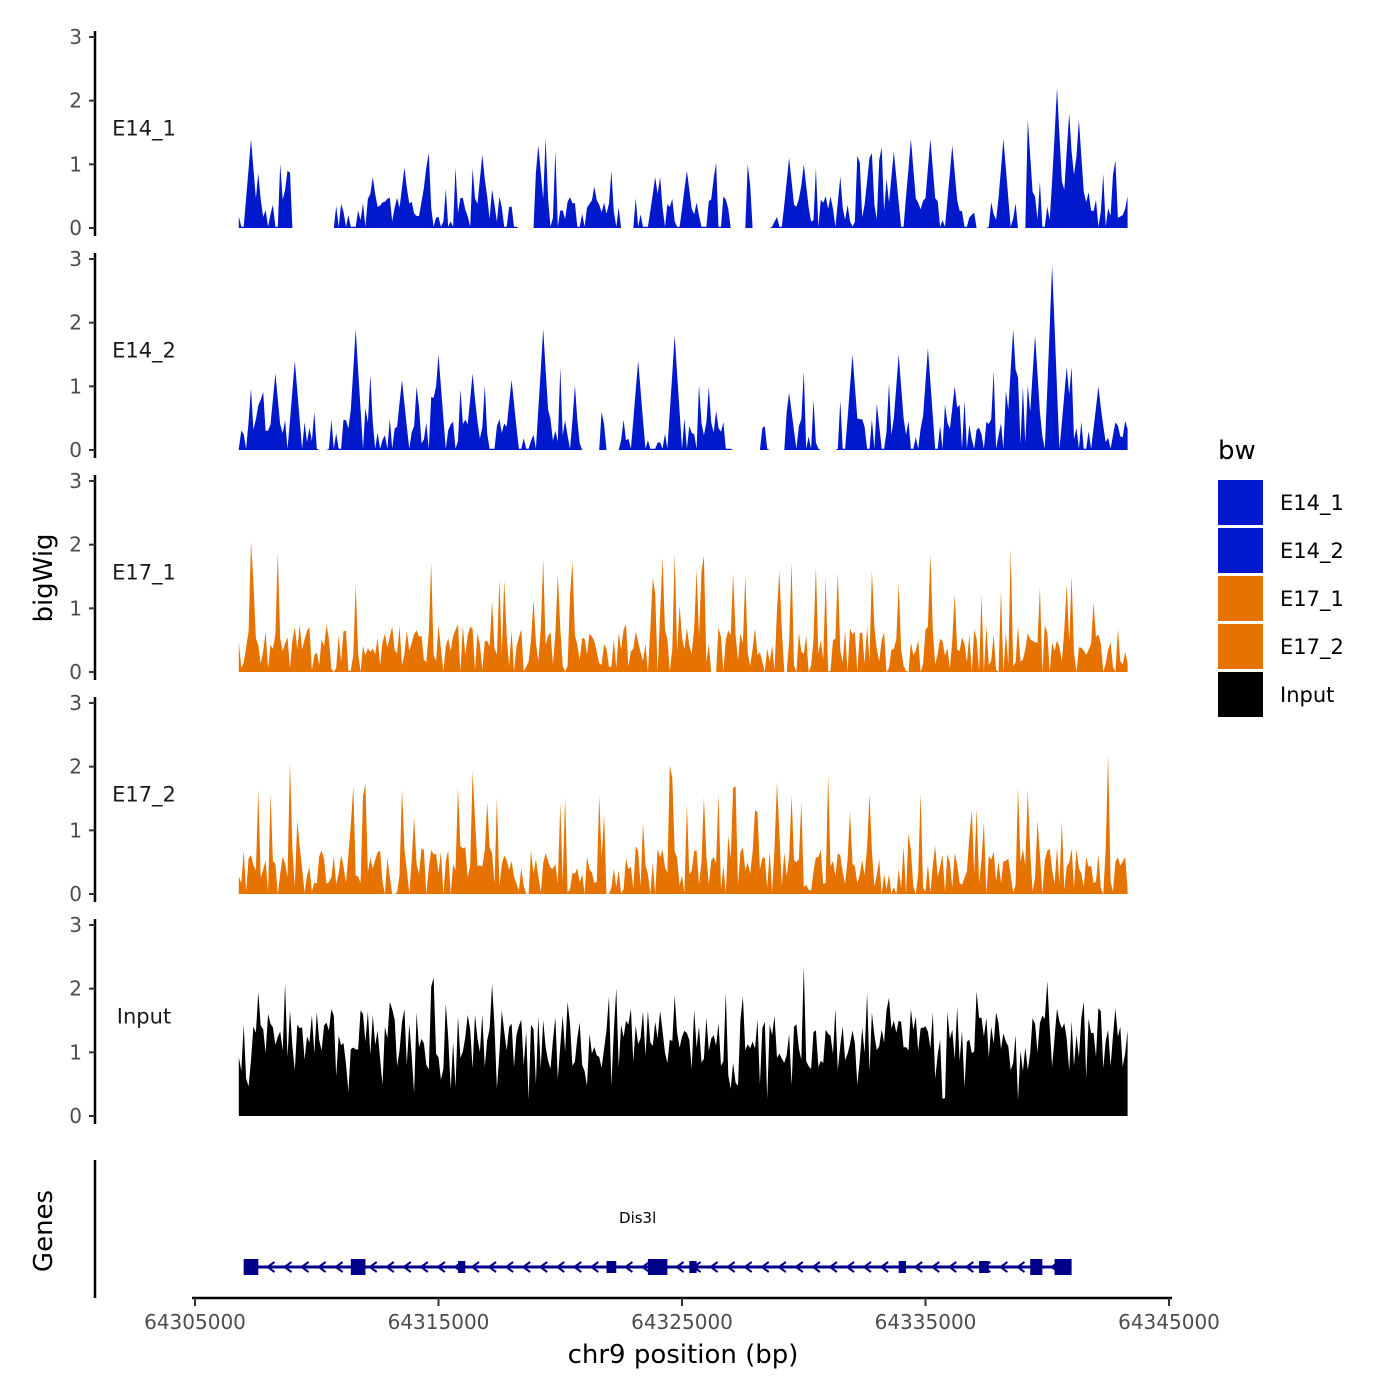 Image resolution: width=1400 pixels, height=1400 pixels. What do you see at coordinates (439, 1322) in the screenshot?
I see `x-tick-label: 64315000` at bounding box center [439, 1322].